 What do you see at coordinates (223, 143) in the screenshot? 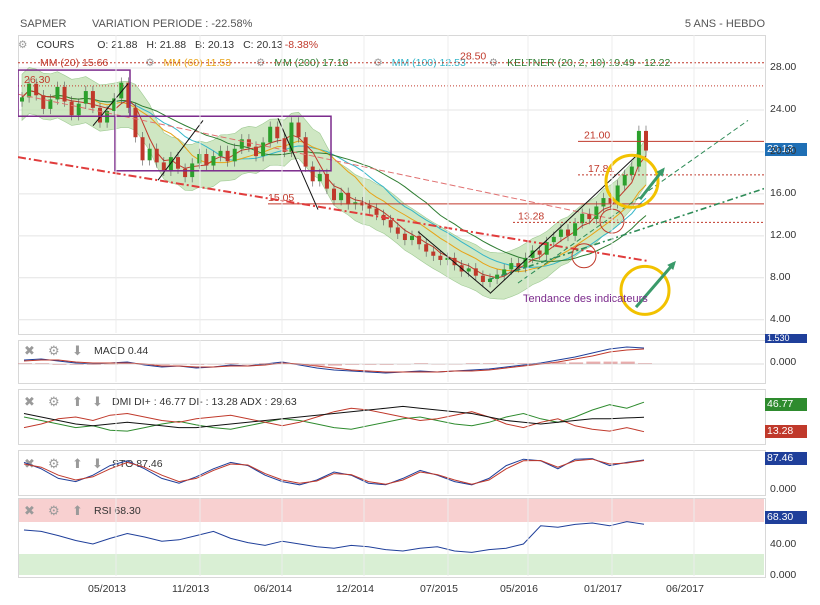
I see `consolidation-box` at bounding box center [223, 143].